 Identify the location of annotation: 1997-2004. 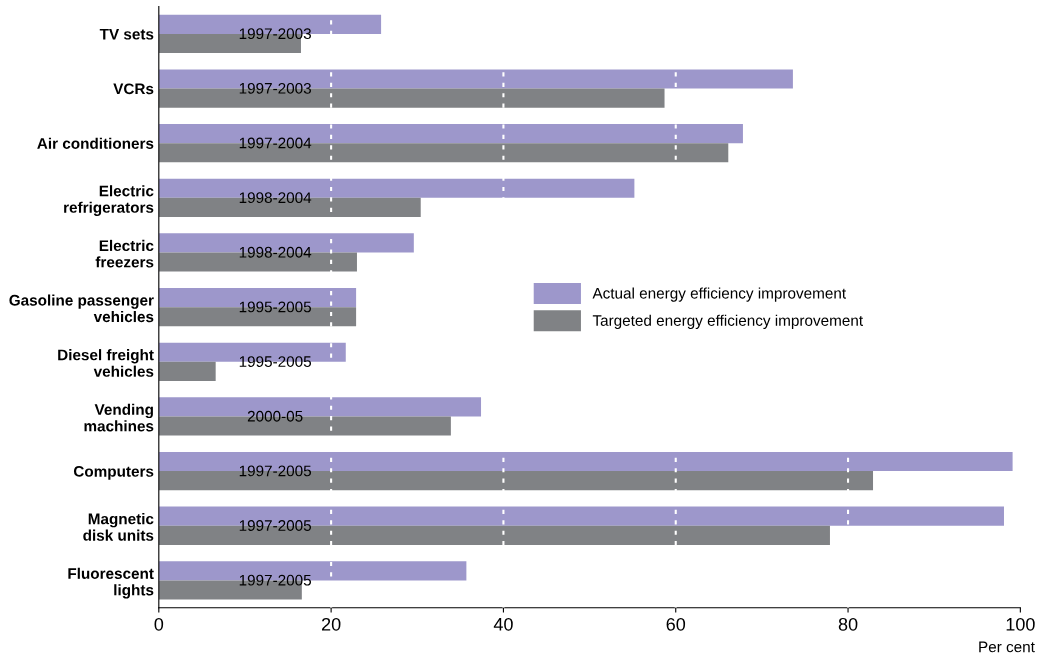
(275, 143).